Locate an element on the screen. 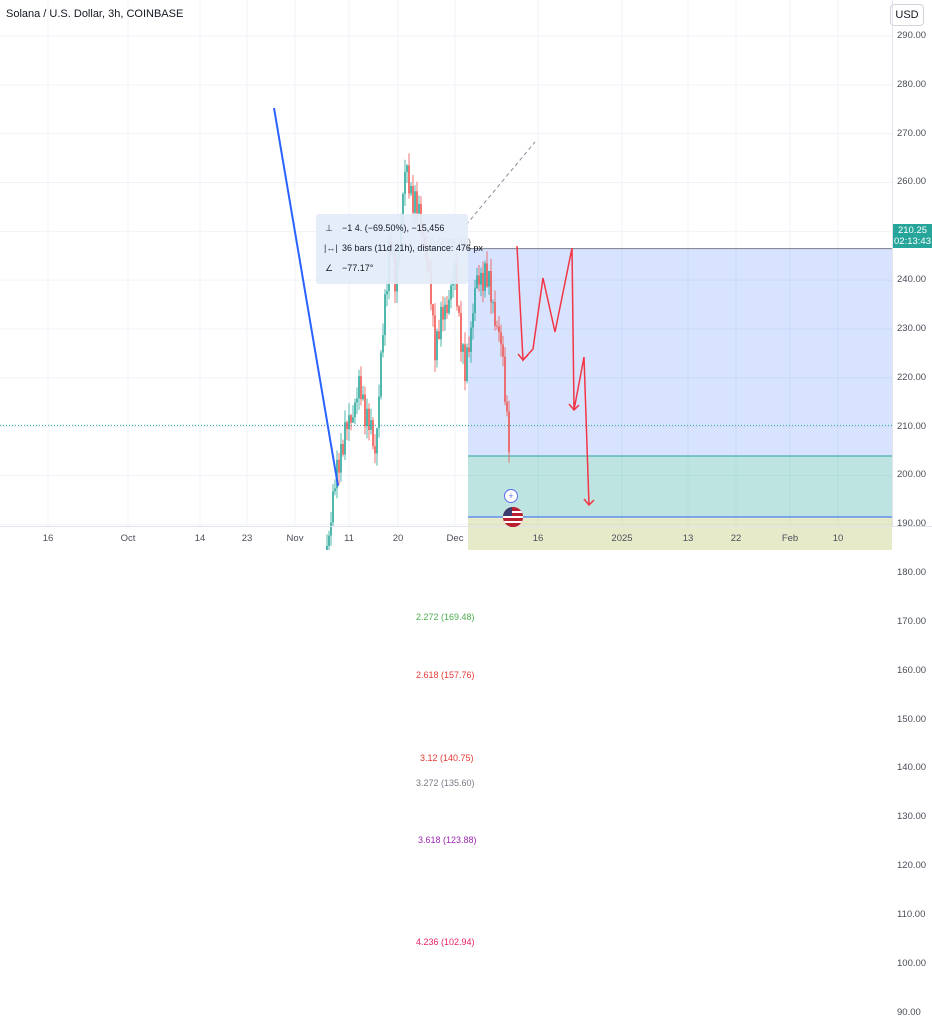 The height and width of the screenshot is (1018, 932). price-axis-label: 190.00 is located at coordinates (912, 524).